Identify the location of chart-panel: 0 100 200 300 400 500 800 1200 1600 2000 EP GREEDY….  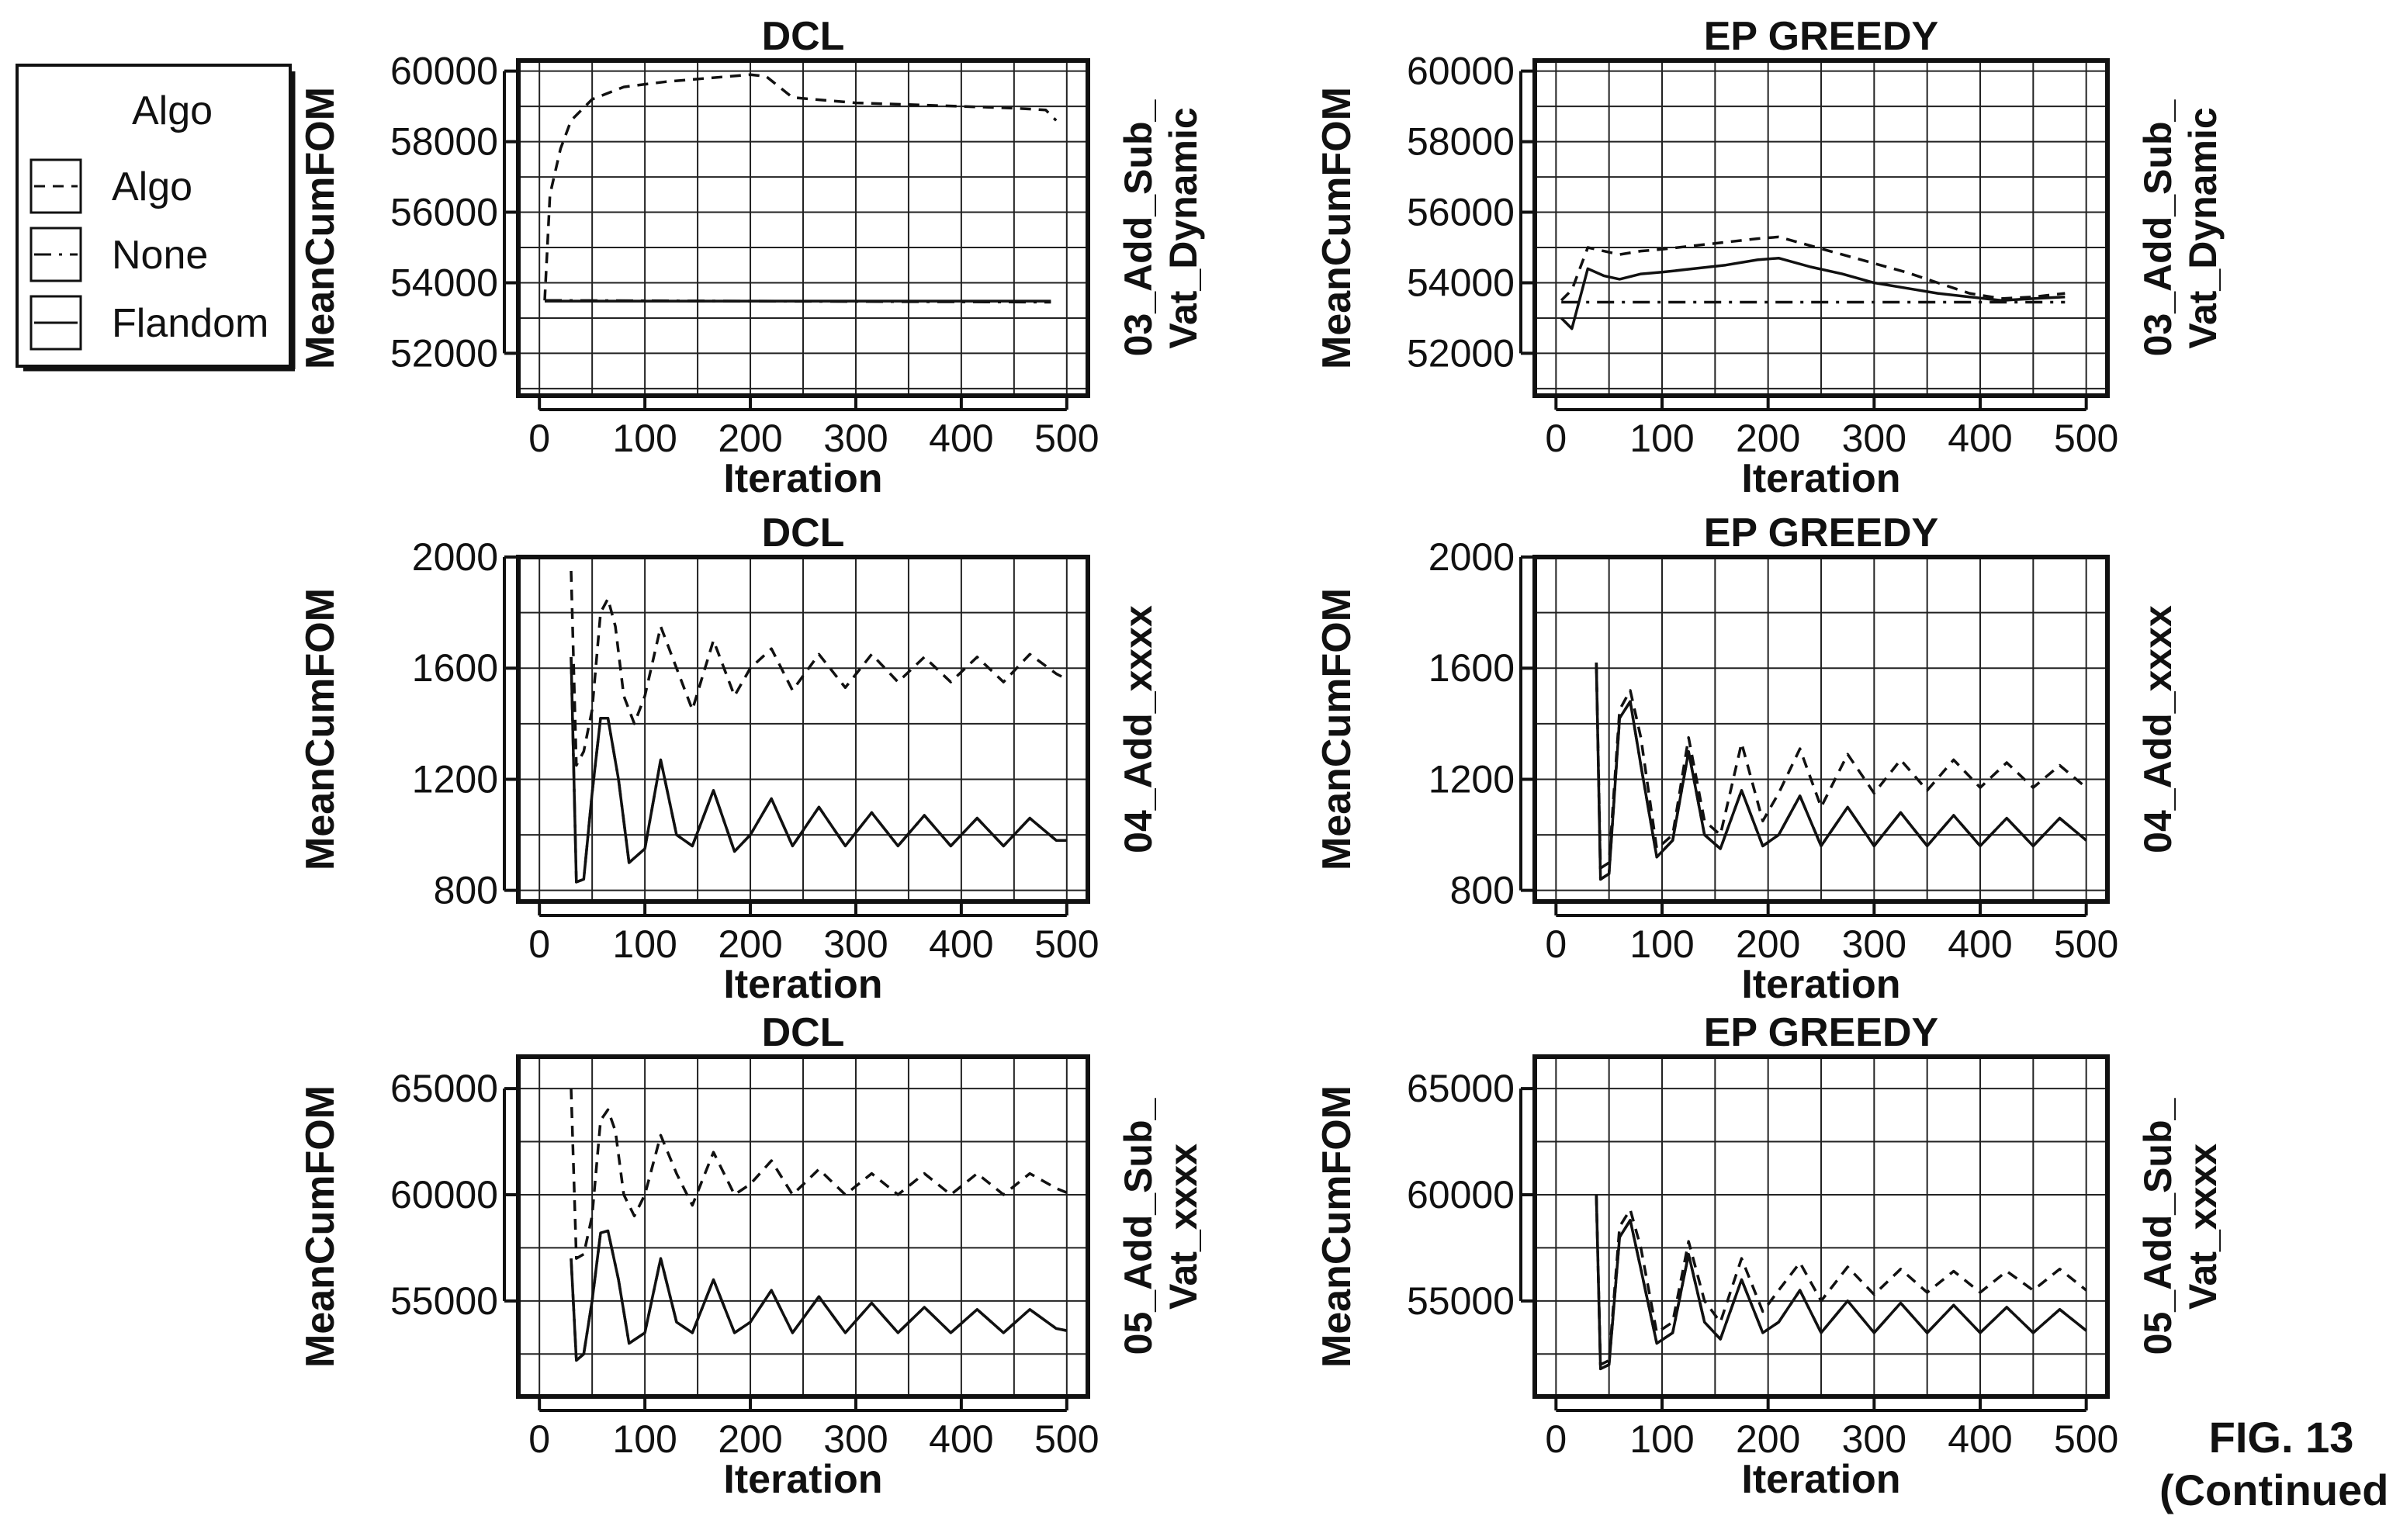
(1747, 758).